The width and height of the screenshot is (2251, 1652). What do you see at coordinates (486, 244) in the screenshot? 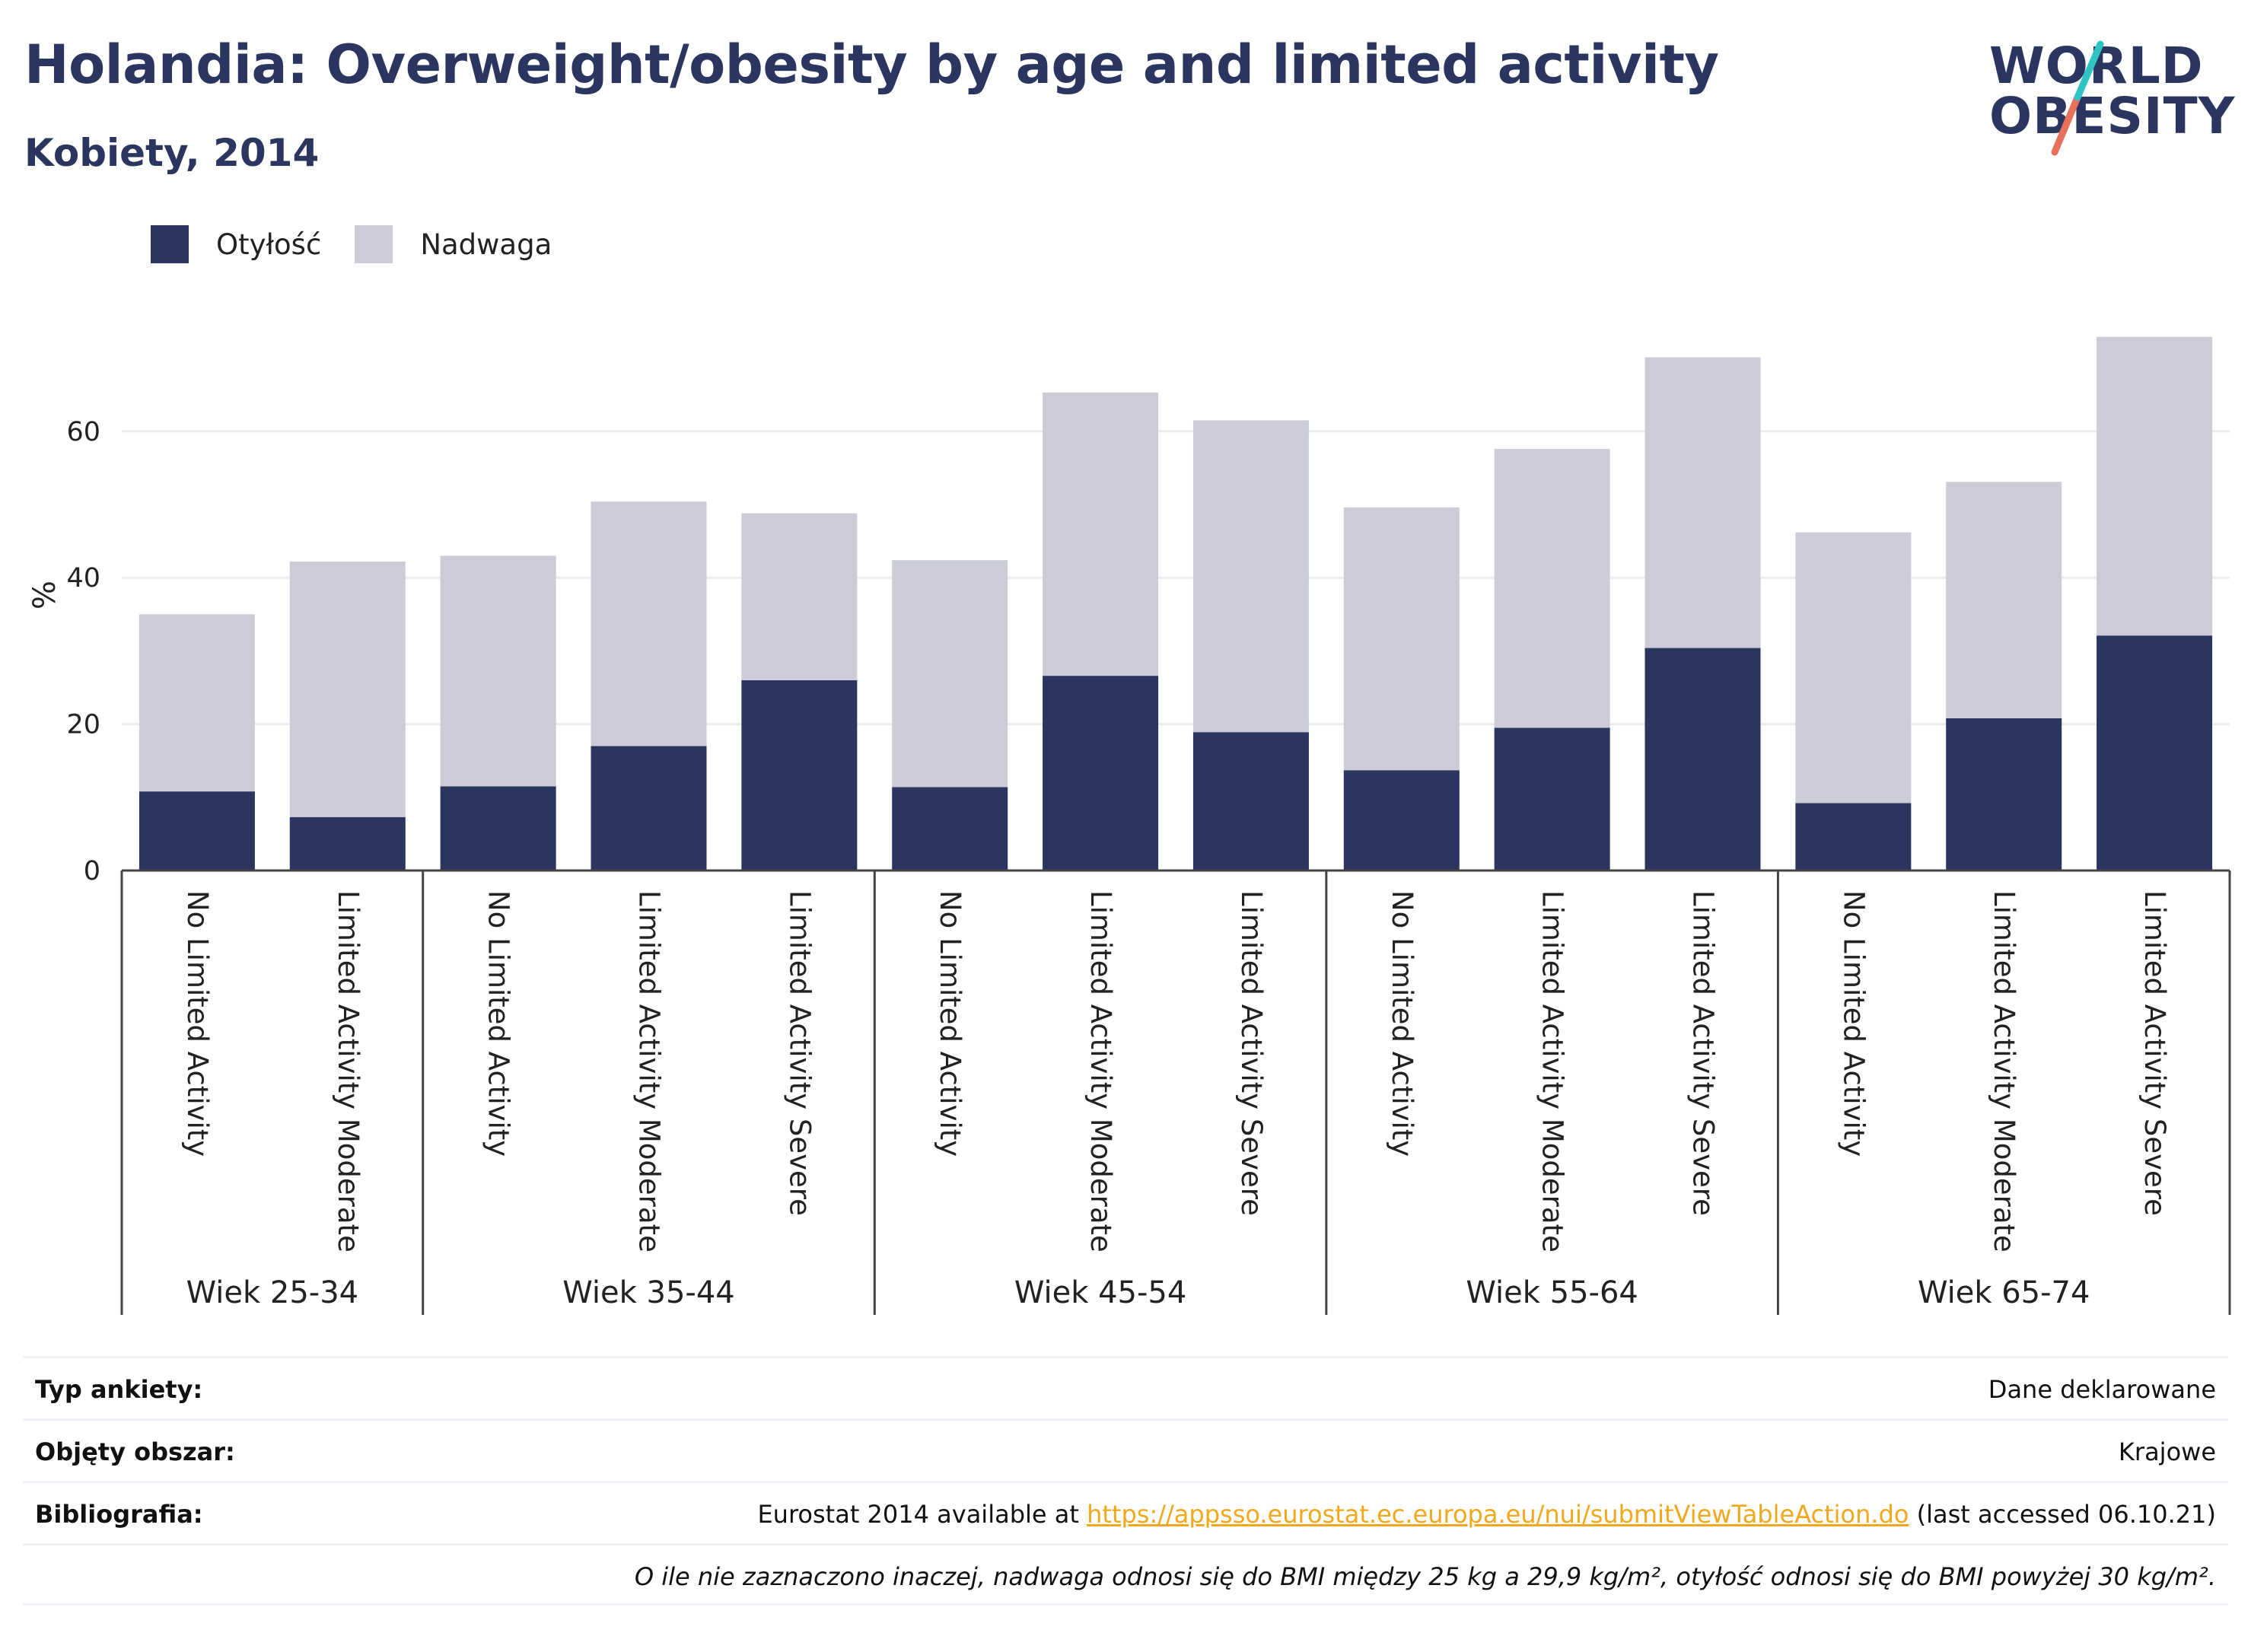
I see `legend-label-overweight: Nadwaga` at bounding box center [486, 244].